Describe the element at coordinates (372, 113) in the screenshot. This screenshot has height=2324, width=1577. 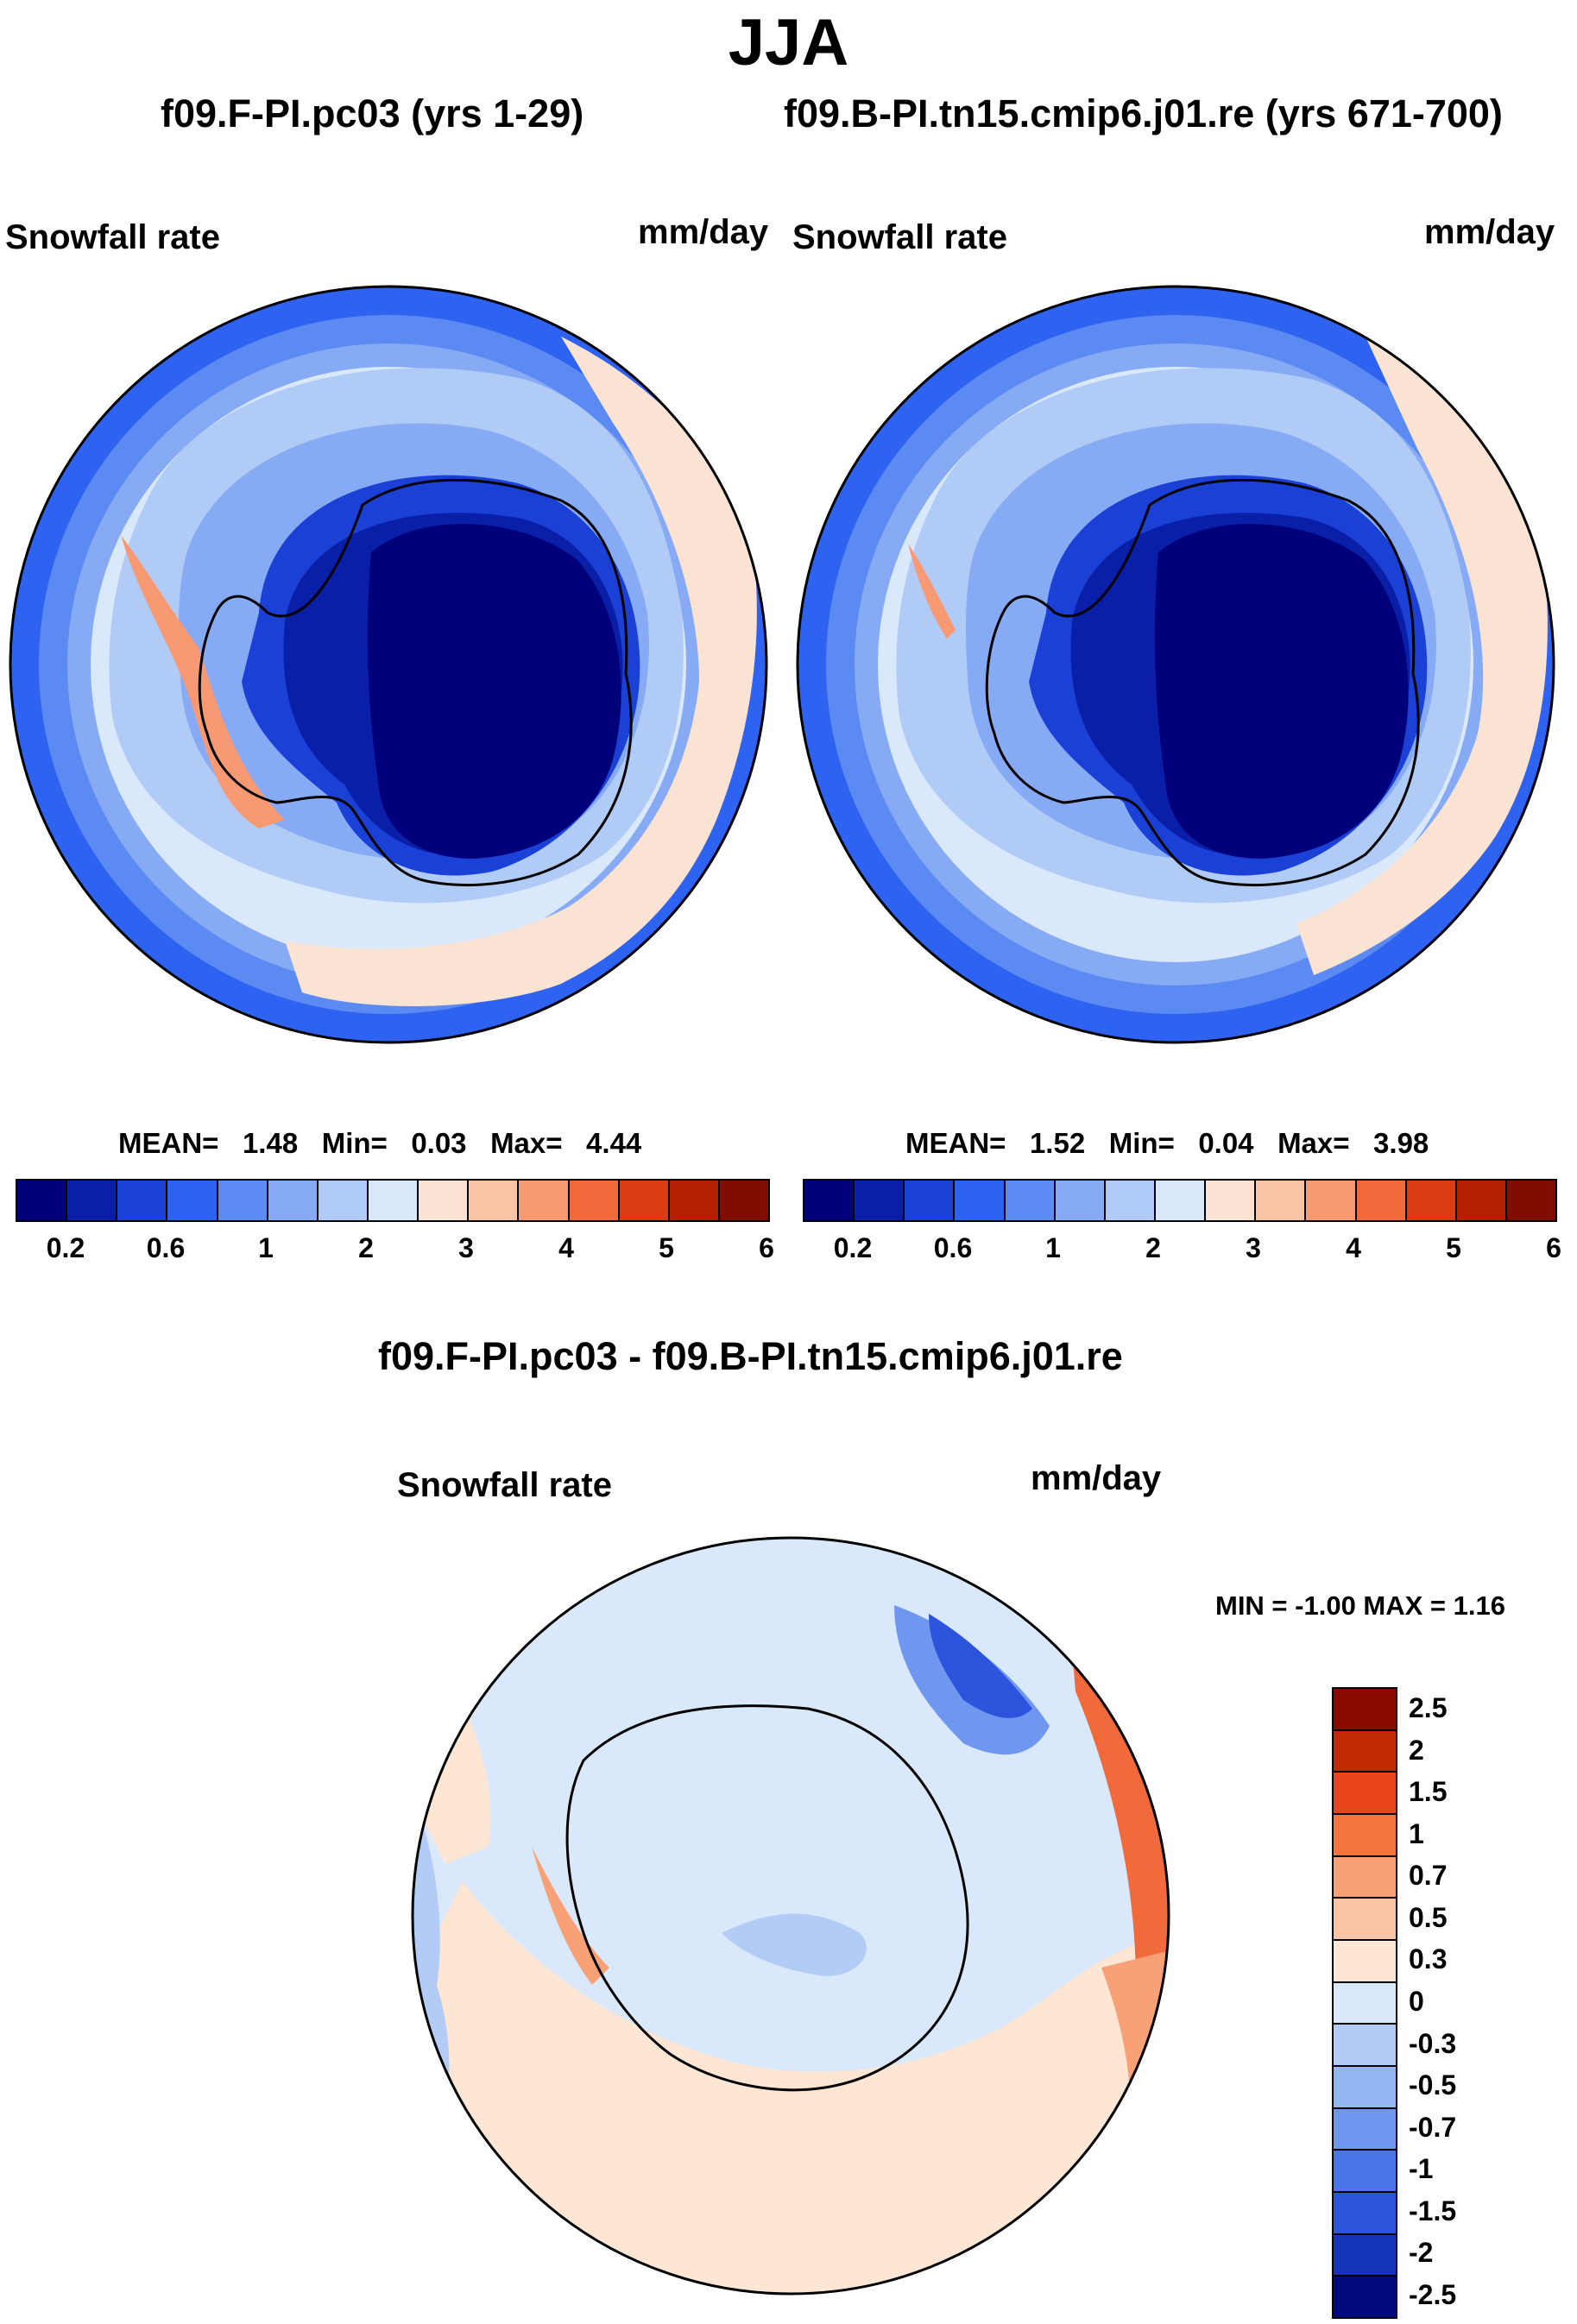
I see `panel1-experiment-title: f09.F-PI.pc03 (yrs 1-29)` at that location.